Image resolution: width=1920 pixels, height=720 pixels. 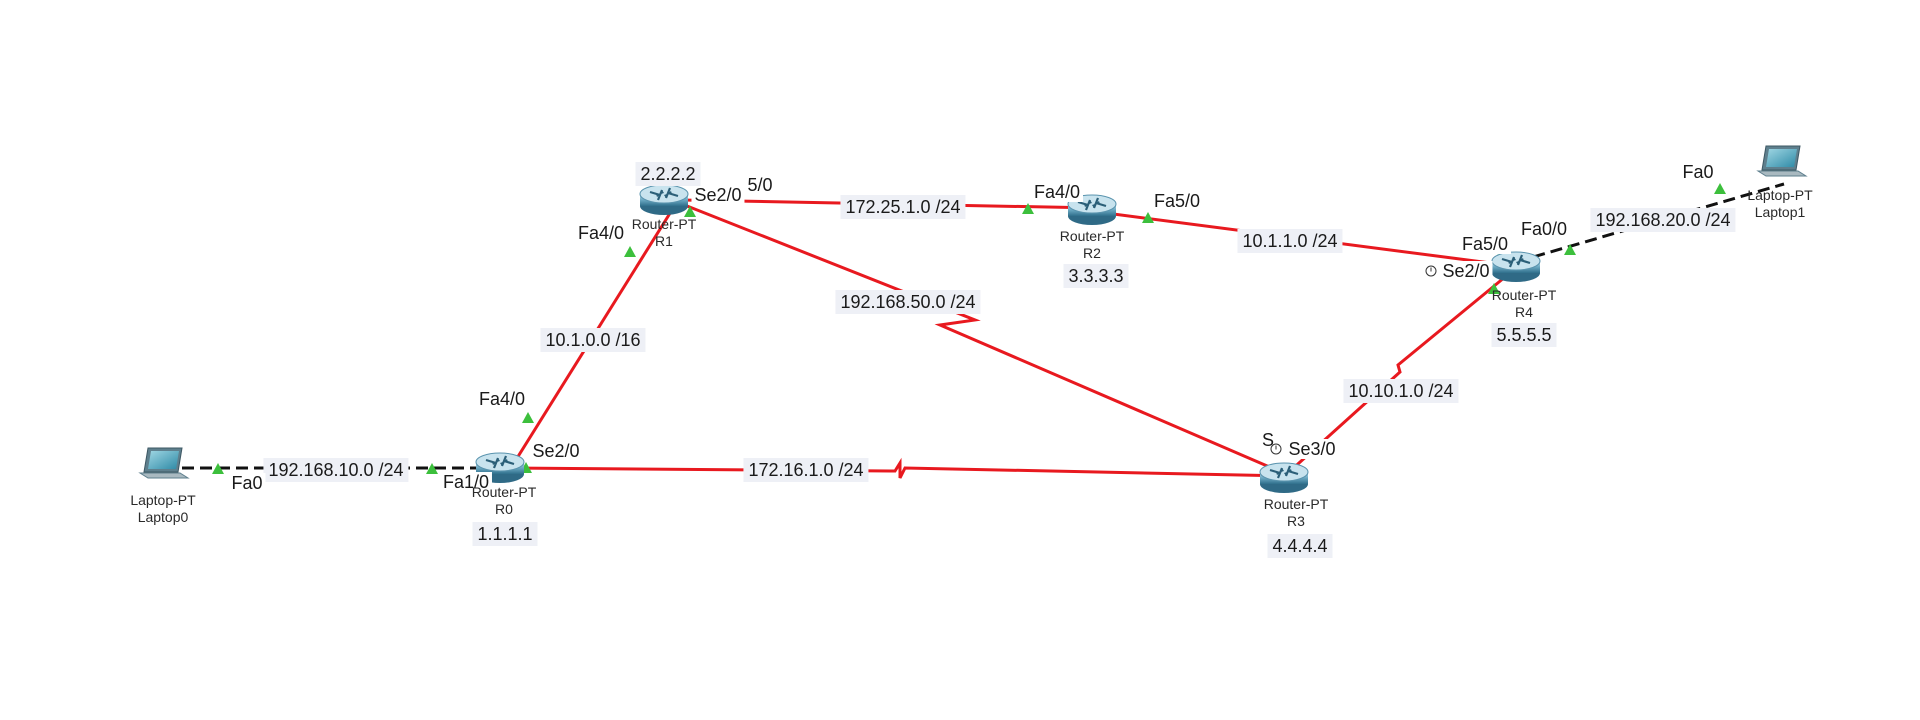 I want to click on port-label-r4-fa0-0: Fa0/0, so click(x=1544, y=229).